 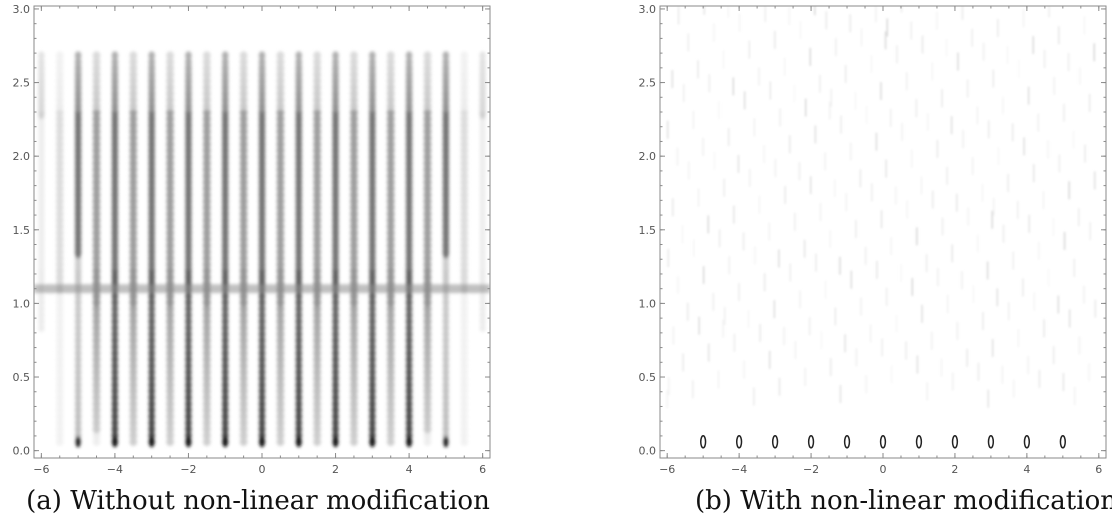 What do you see at coordinates (954, 469) in the screenshot?
I see `x-tick-label: 2` at bounding box center [954, 469].